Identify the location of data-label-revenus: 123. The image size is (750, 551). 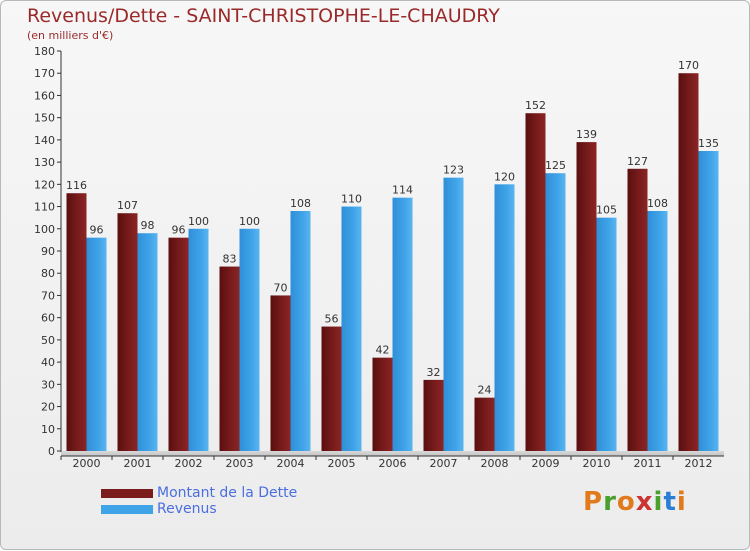
(453, 170).